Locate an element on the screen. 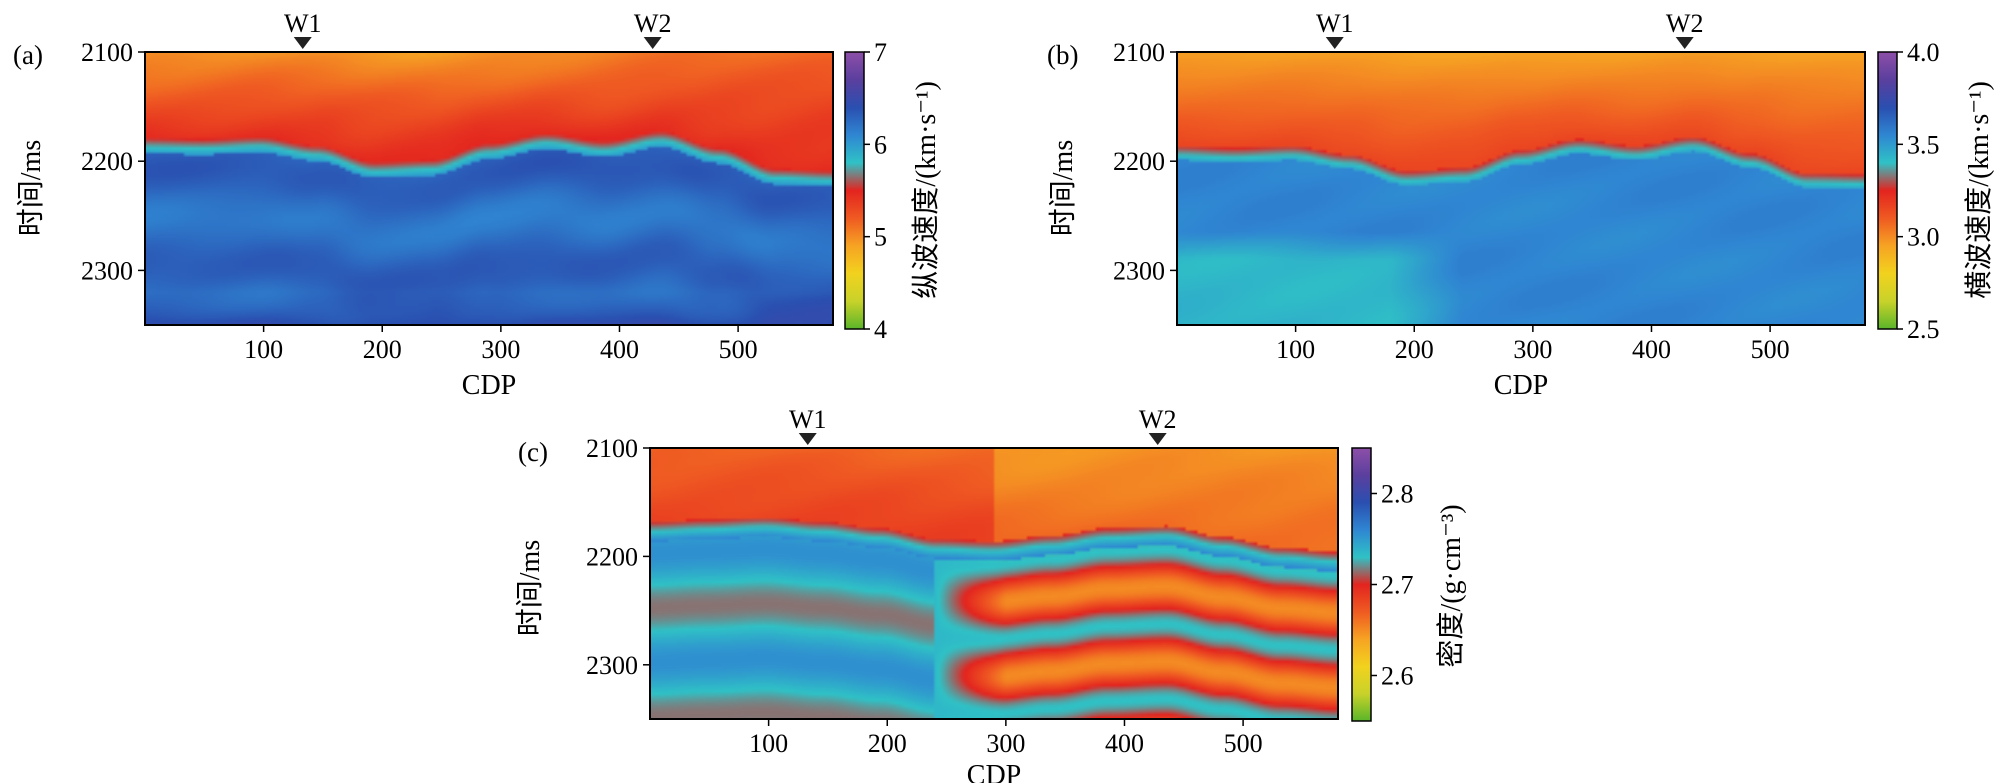 The width and height of the screenshot is (2008, 783). panel-b-label: (b) is located at coordinates (1062, 55).